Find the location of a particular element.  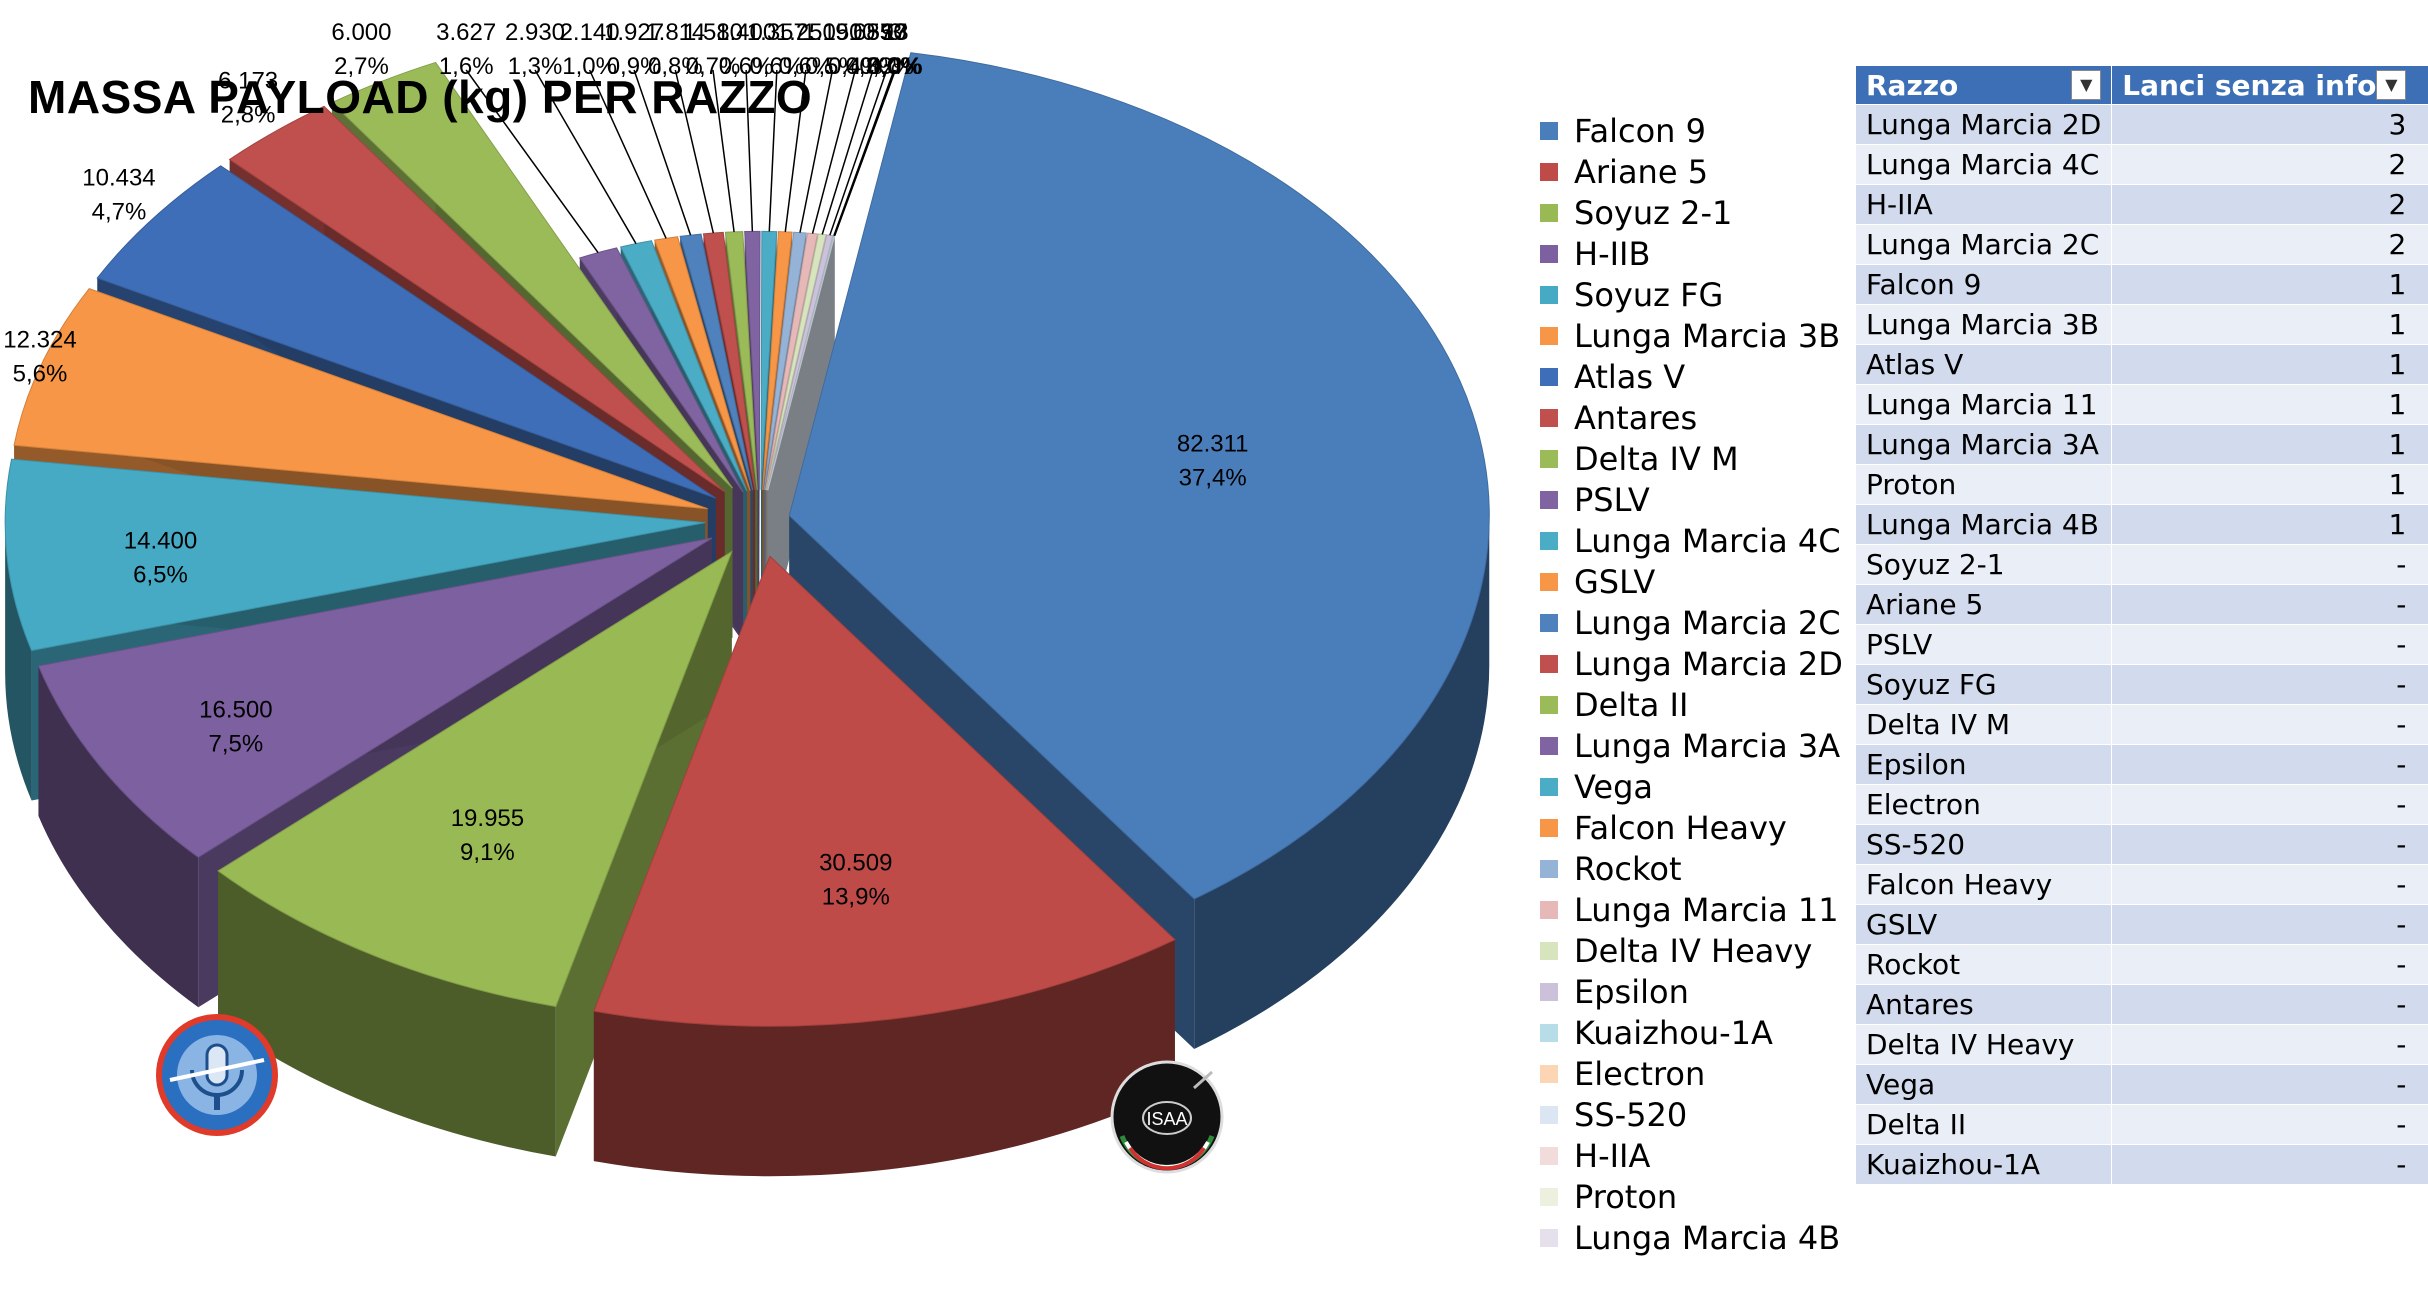

cell-razzo: SS-520 is located at coordinates (1983, 844).